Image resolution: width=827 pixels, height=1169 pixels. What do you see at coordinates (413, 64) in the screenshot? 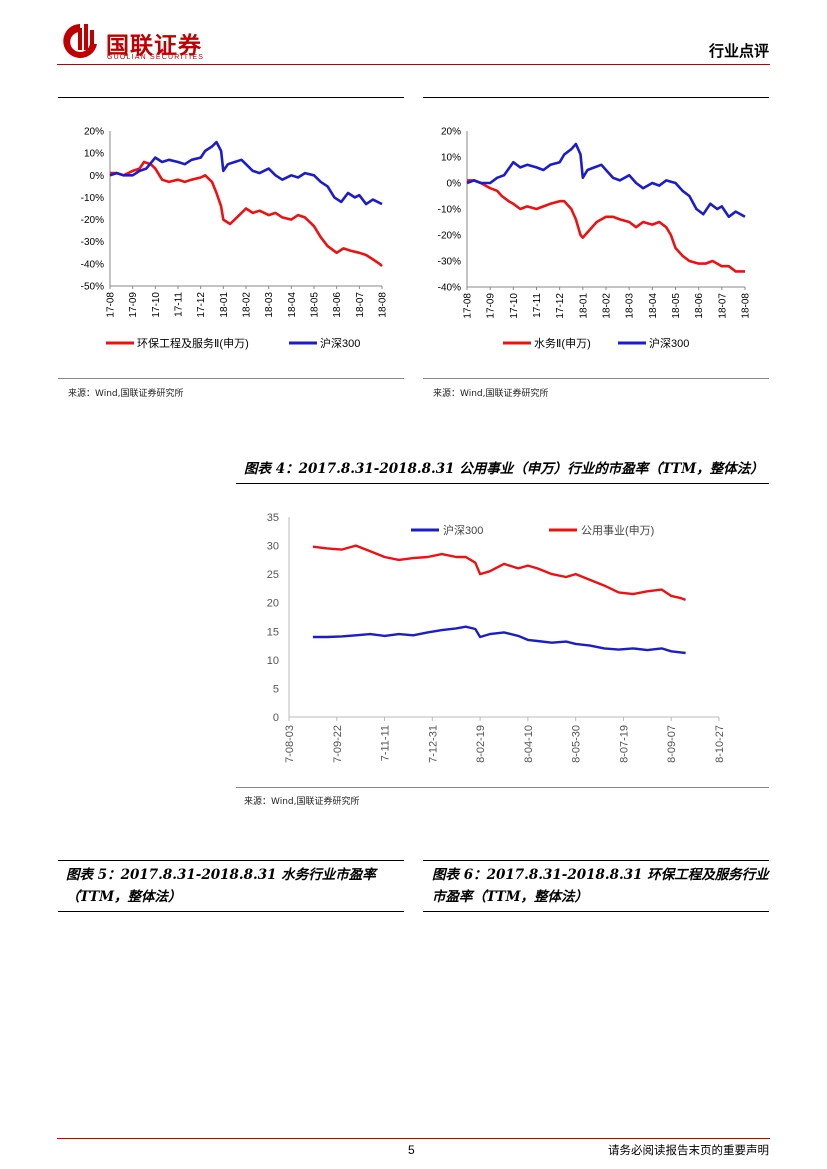
I see `header-rule` at bounding box center [413, 64].